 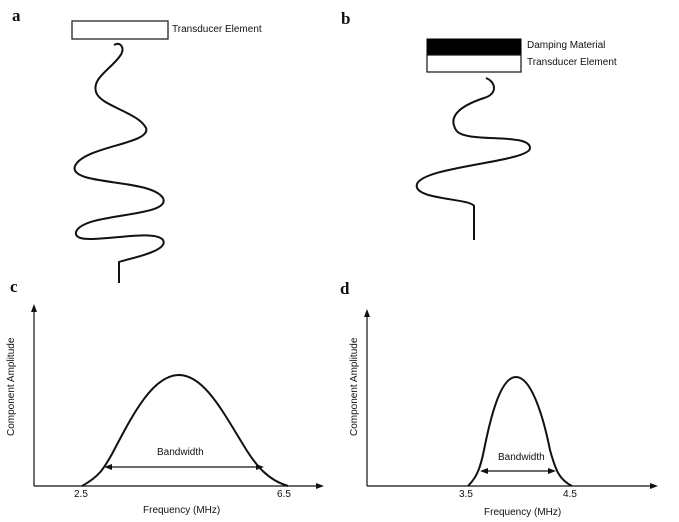 What do you see at coordinates (484, 471) in the screenshot?
I see `bandwidth-arrowhead-left-d` at bounding box center [484, 471].